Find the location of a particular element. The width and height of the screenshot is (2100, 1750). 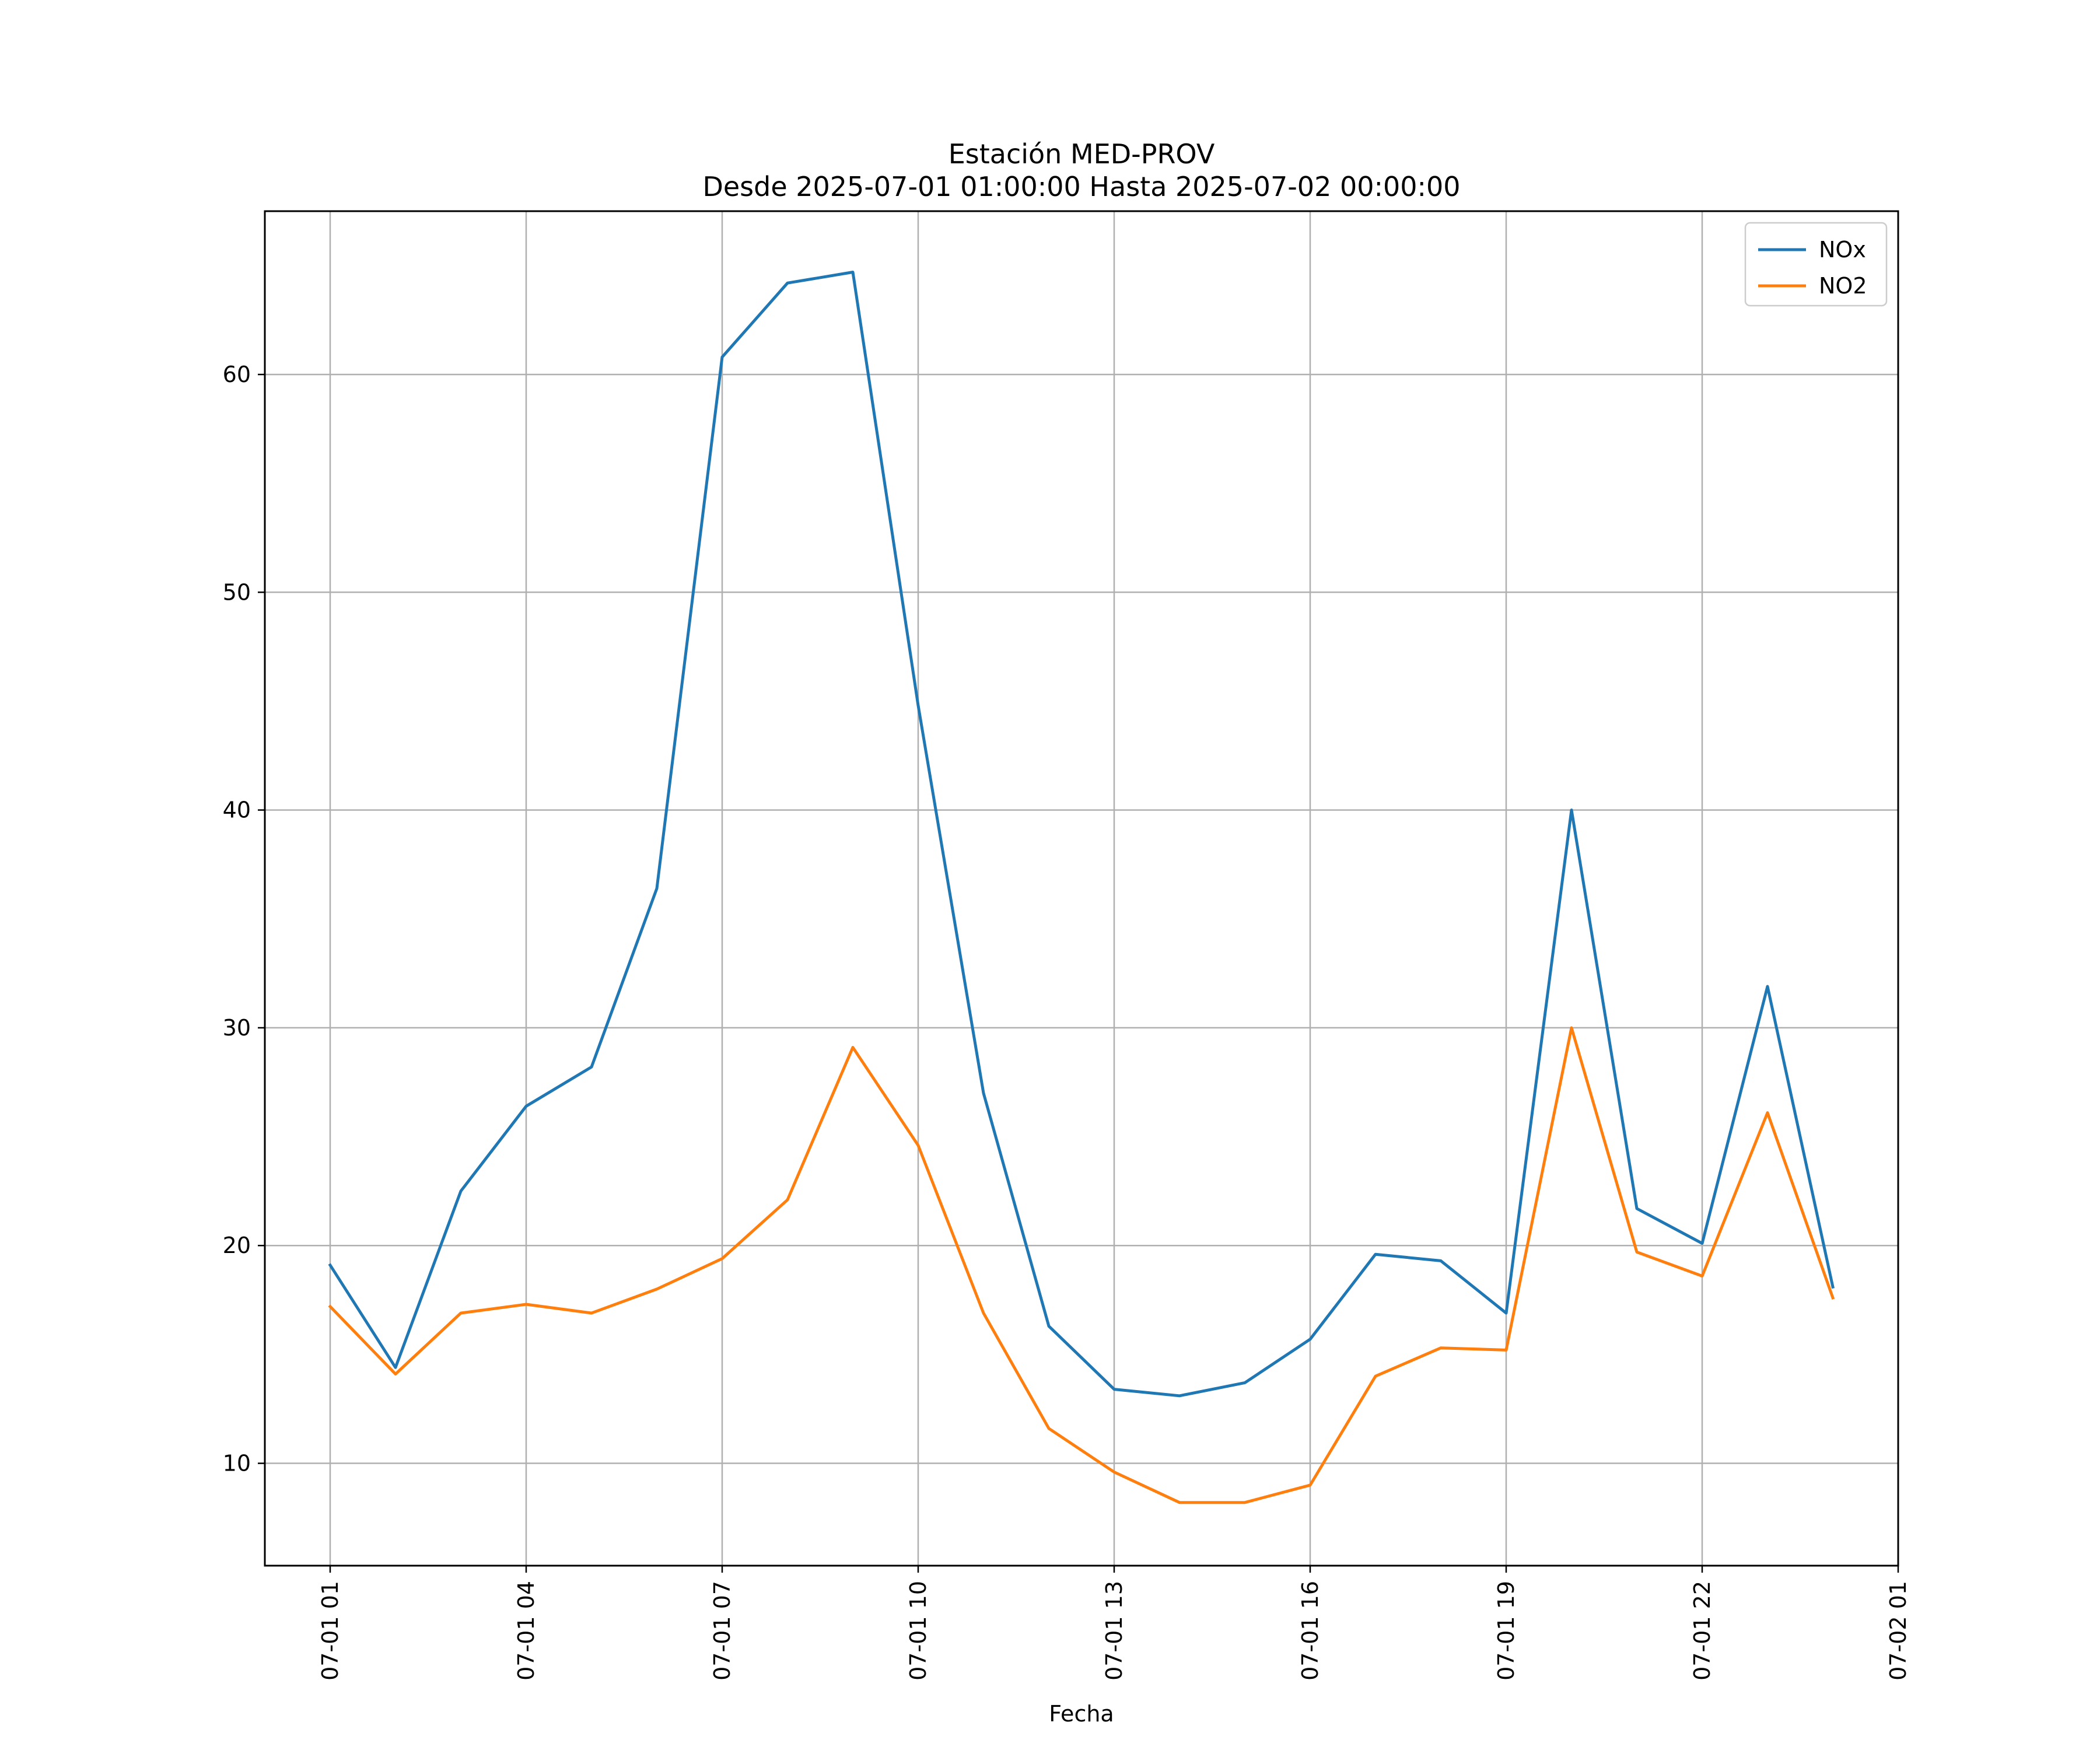

y-tick-label: 30 is located at coordinates (237, 1028).